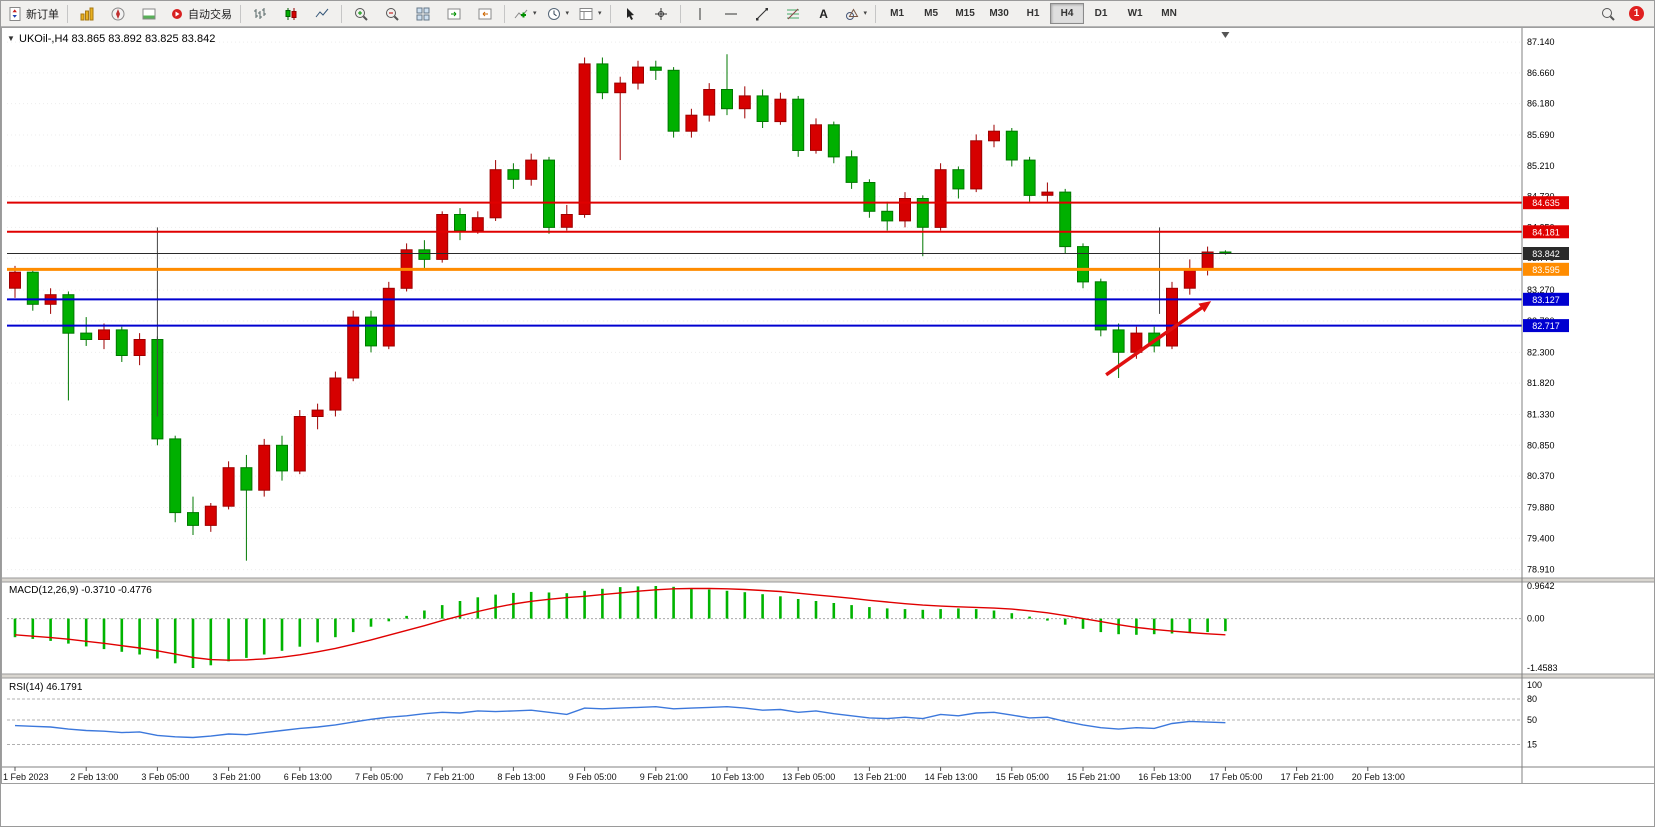  Describe the element at coordinates (1541, 445) in the screenshot. I see `svg-text: 80.850` at that location.